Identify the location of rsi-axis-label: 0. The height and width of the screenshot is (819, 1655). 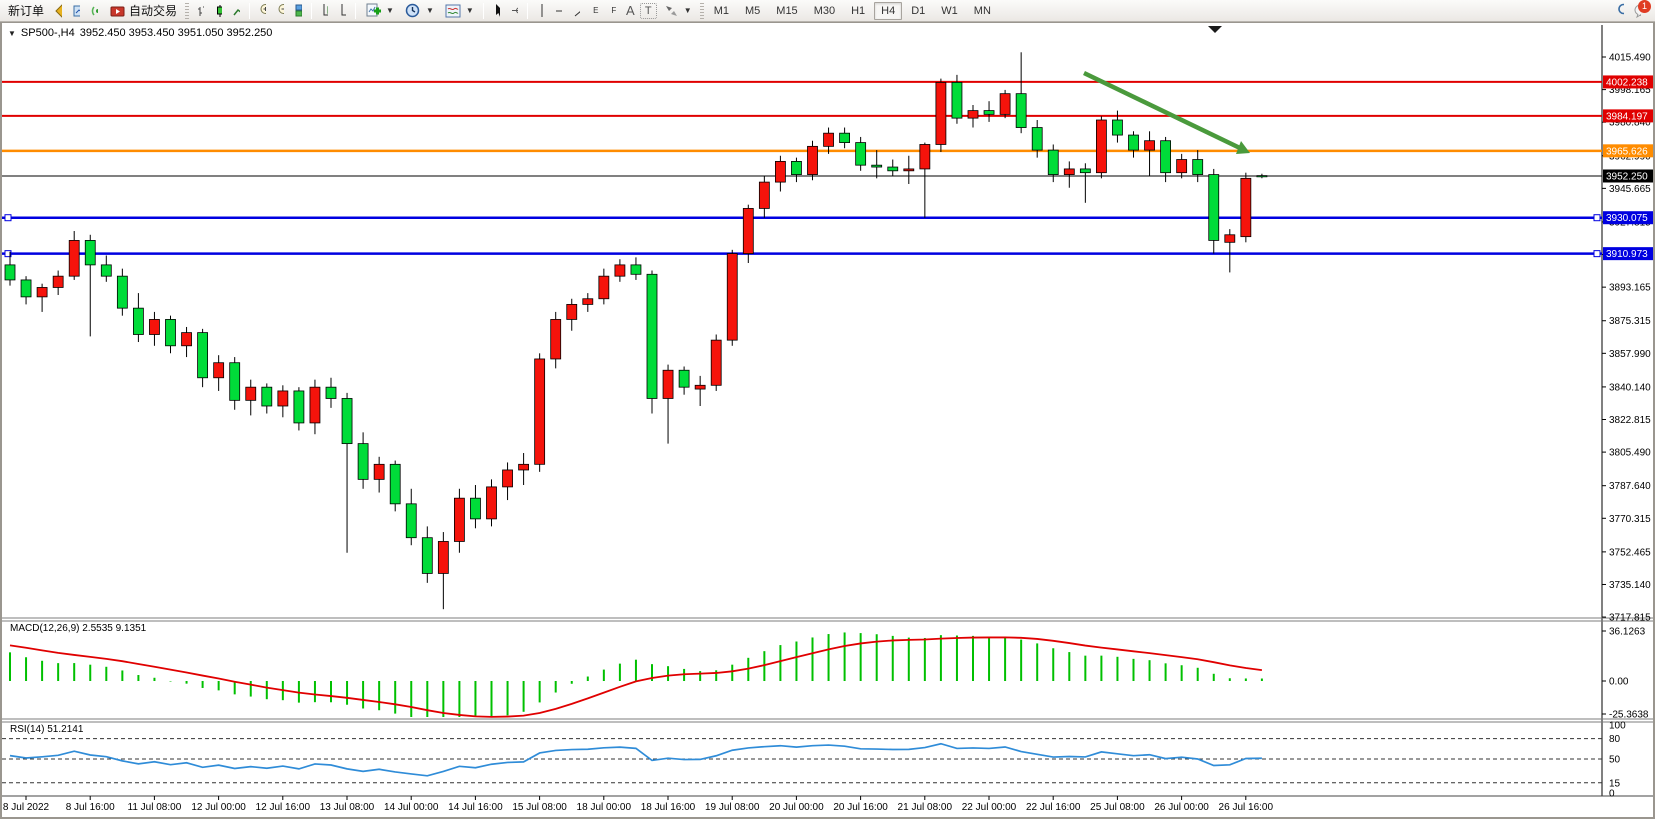
(1612, 794).